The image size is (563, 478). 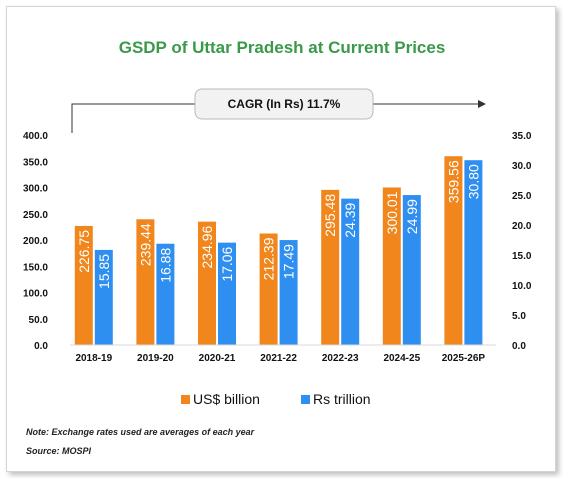 What do you see at coordinates (522, 241) in the screenshot?
I see `right-axis-ticks: 0.0 5.0 10.0 15.0 20.0 25.0 30.0 35.0` at bounding box center [522, 241].